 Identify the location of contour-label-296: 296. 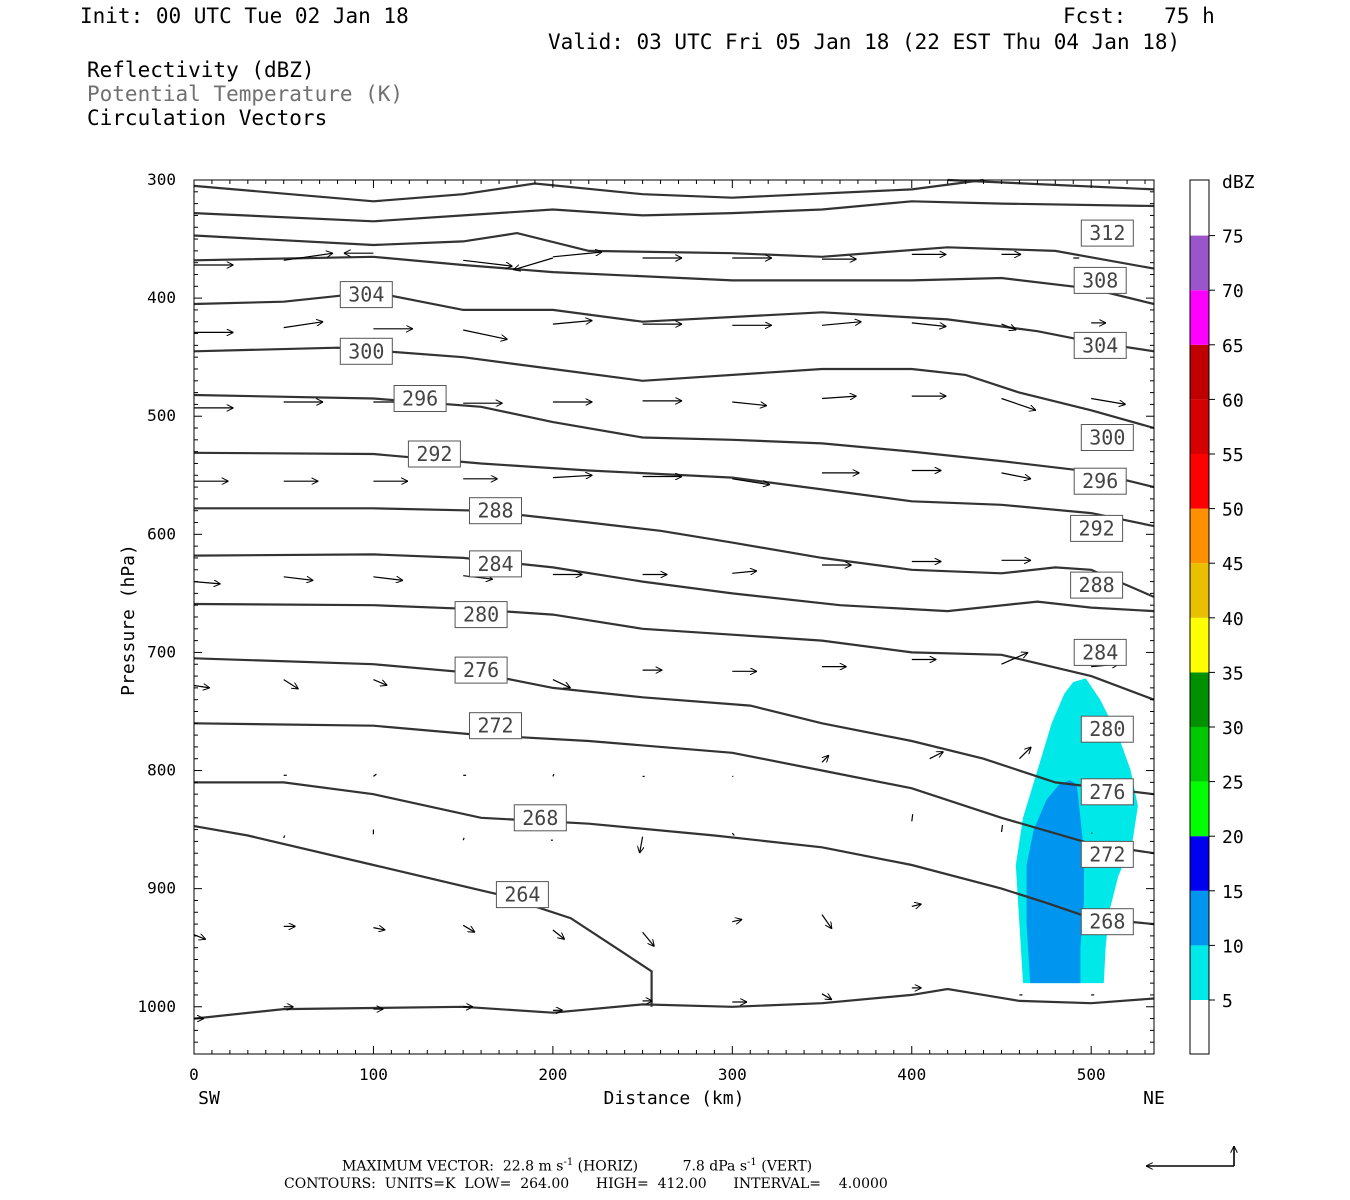
(420, 399).